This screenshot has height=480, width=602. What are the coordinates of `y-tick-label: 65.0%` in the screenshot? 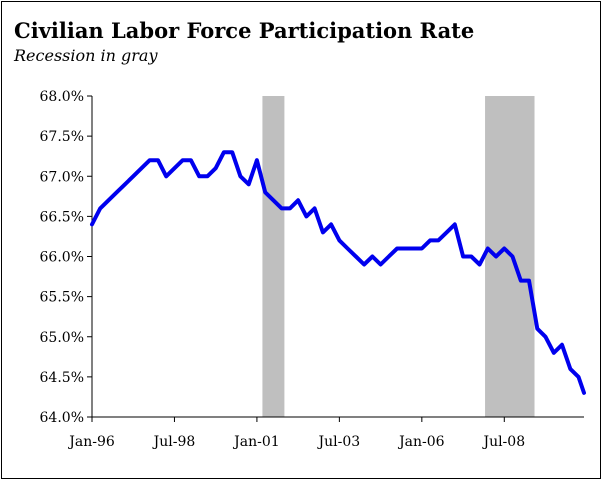 It's located at (62, 338).